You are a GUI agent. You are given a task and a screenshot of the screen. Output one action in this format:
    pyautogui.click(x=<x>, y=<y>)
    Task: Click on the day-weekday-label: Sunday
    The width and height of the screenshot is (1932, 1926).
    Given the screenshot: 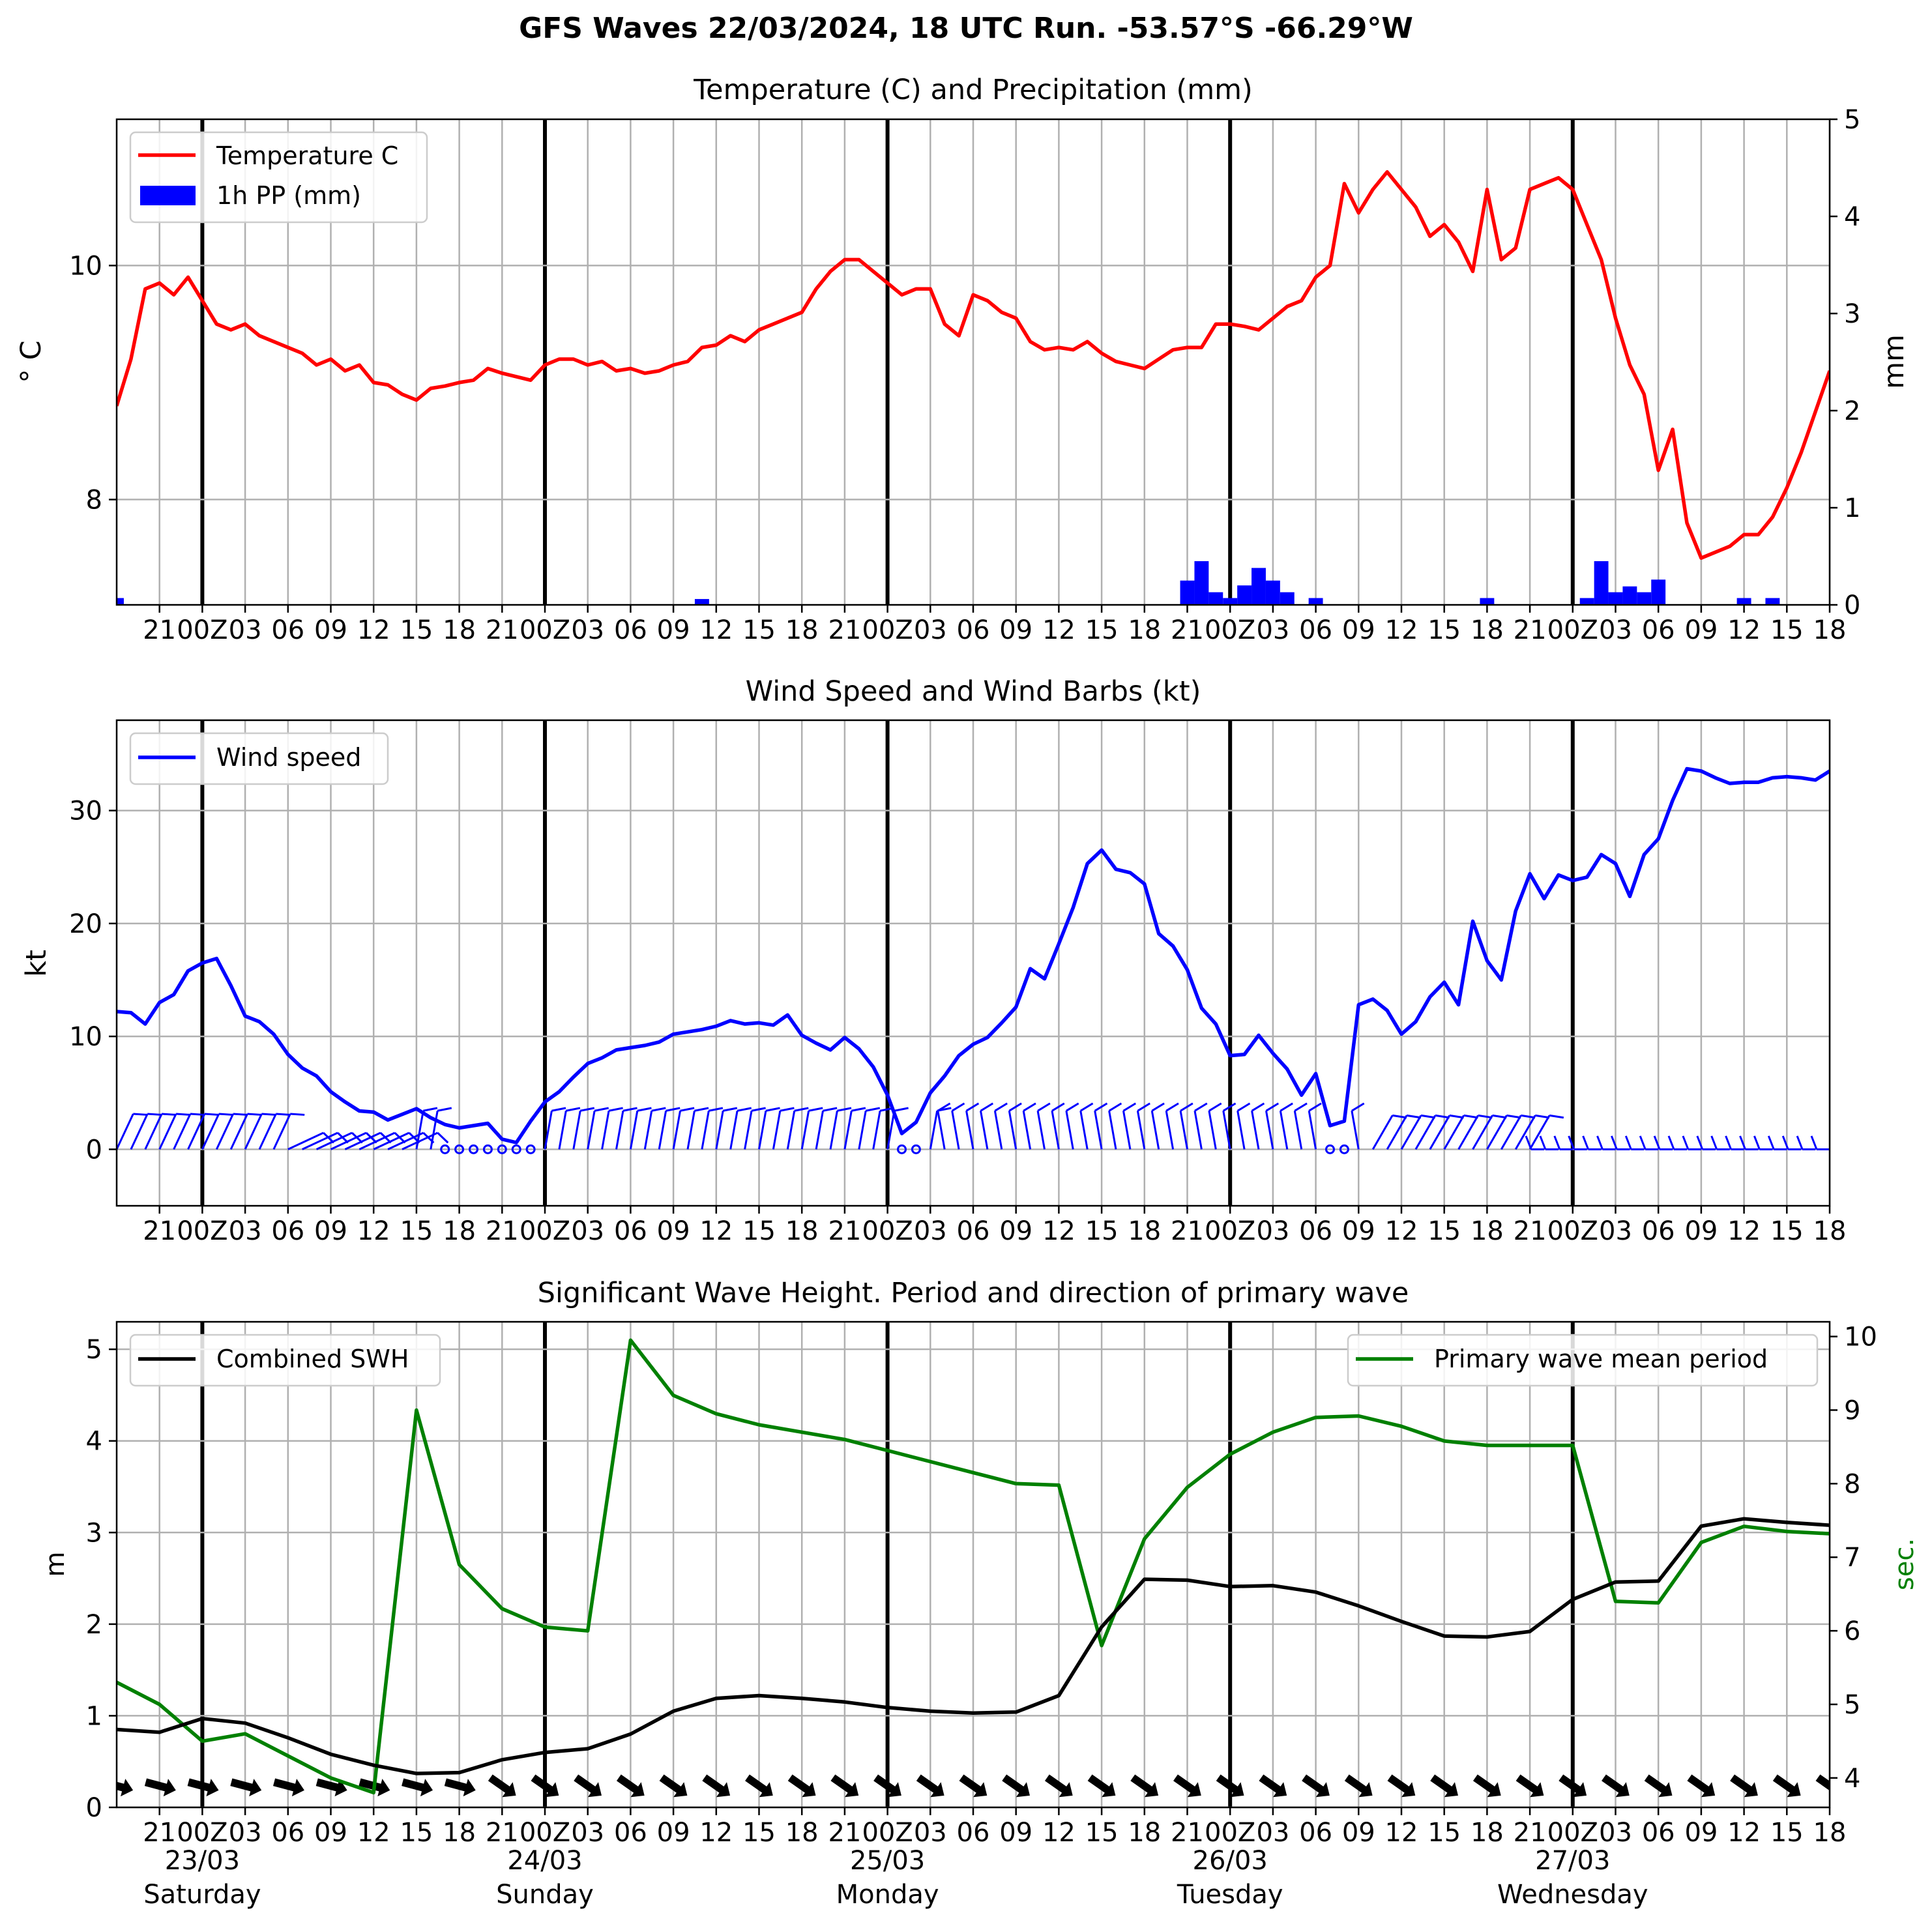 What is the action you would take?
    pyautogui.click(x=545, y=1895)
    